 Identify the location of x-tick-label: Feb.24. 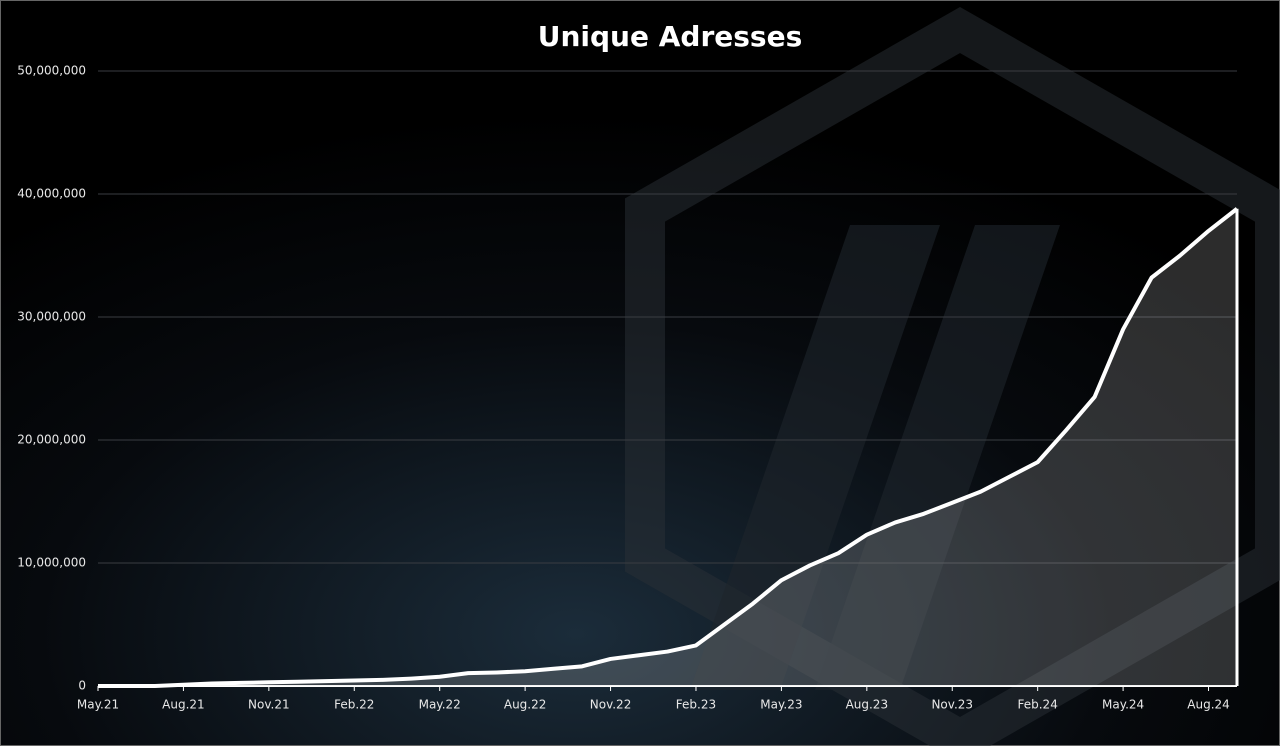
(1038, 705).